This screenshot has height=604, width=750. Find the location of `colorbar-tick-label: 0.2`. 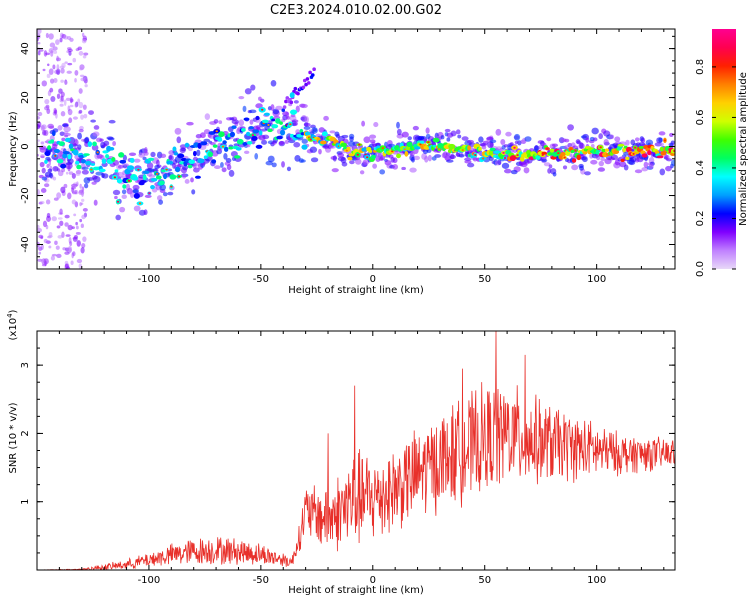

colorbar-tick-label: 0.2 is located at coordinates (700, 219).